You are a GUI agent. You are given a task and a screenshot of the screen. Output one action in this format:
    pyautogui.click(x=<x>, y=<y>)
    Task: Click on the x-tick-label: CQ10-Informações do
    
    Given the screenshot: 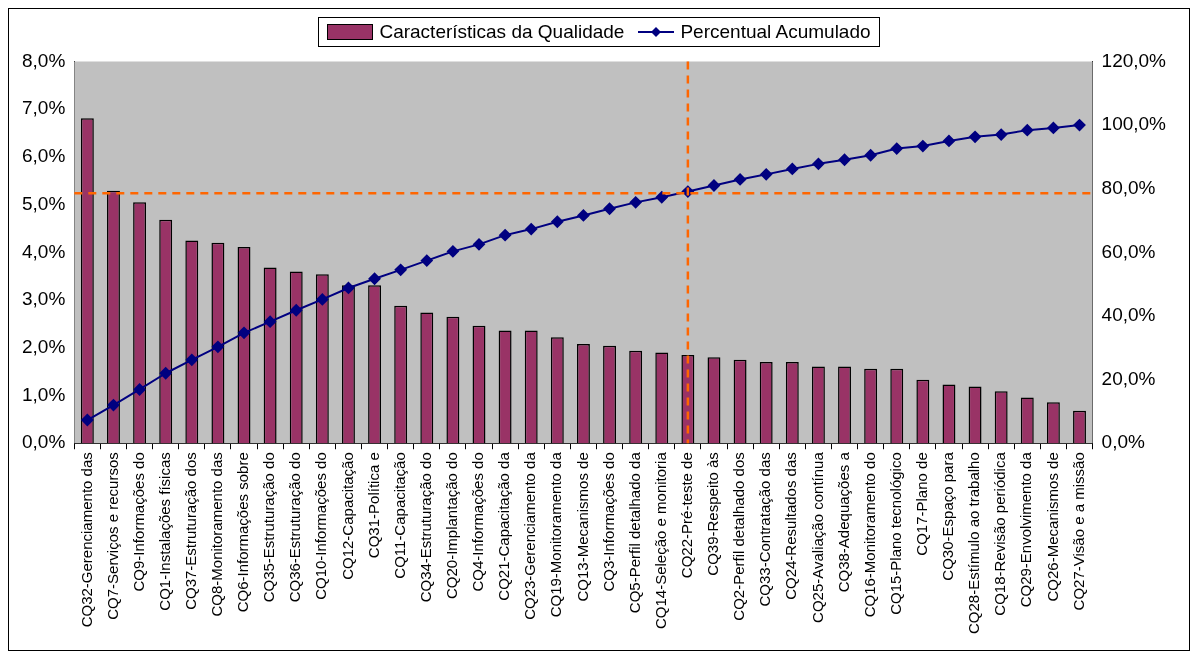 What is the action you would take?
    pyautogui.click(x=321, y=526)
    